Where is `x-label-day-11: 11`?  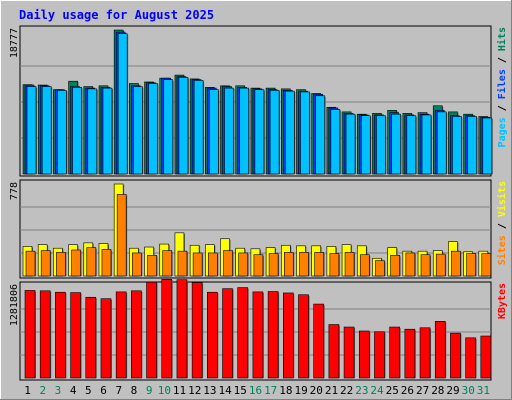 x-label-day-11: 11 is located at coordinates (179, 390).